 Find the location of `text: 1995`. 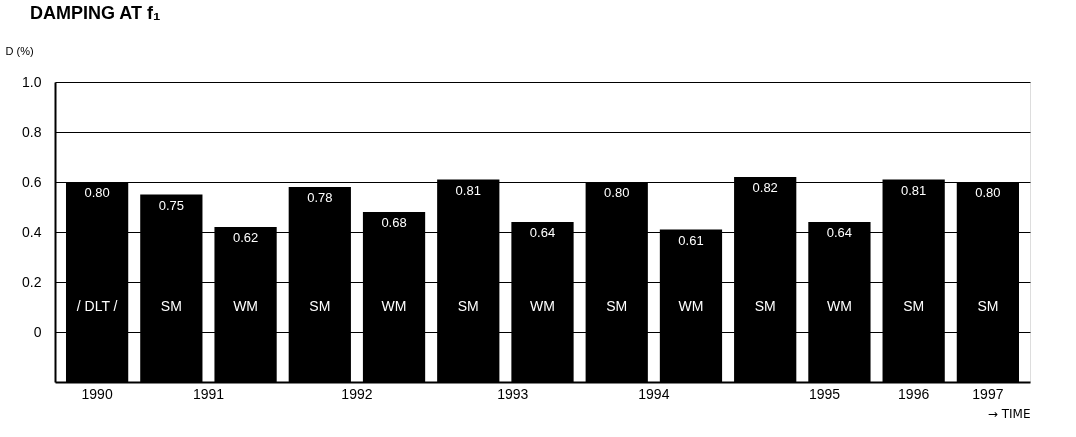

text: 1995 is located at coordinates (825, 394).